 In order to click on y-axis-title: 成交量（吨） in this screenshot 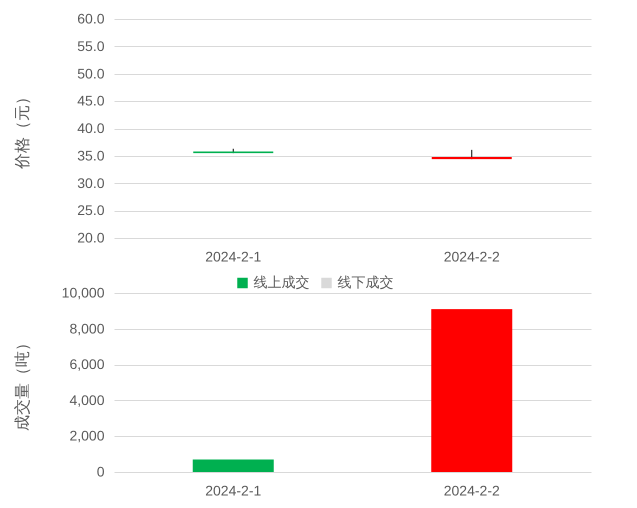, I will do `click(23, 383)`.